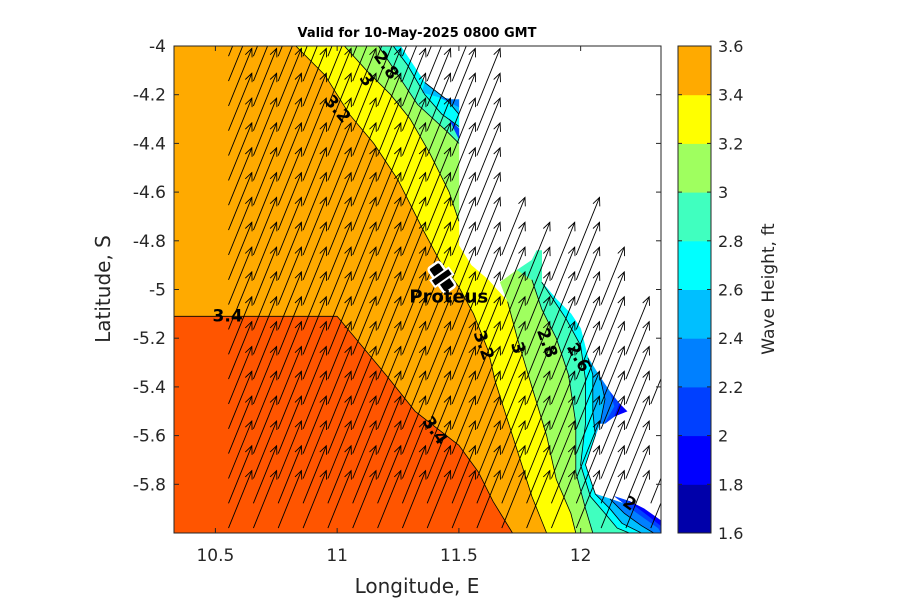 This screenshot has width=900, height=600. I want to click on colorbar-tick-label: 2.6, so click(730, 290).